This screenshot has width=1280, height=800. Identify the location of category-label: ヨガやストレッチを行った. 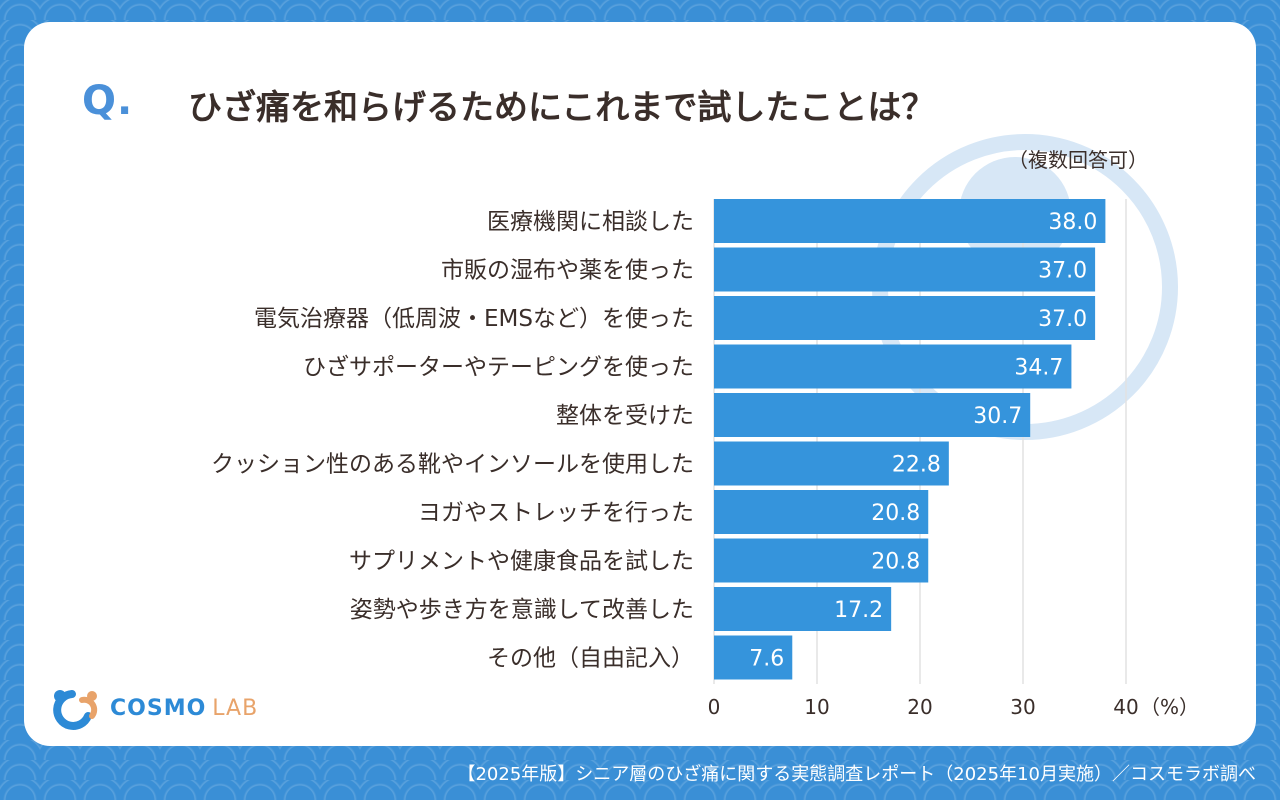
(556, 513).